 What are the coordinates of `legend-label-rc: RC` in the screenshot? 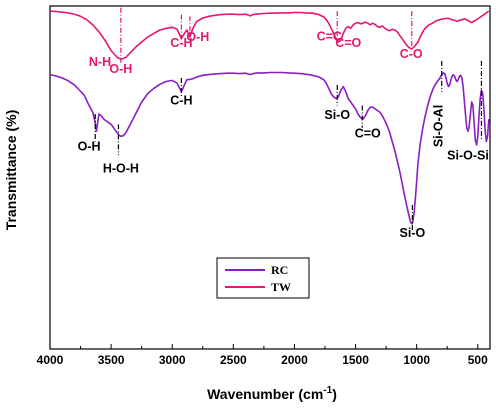 It's located at (279, 270).